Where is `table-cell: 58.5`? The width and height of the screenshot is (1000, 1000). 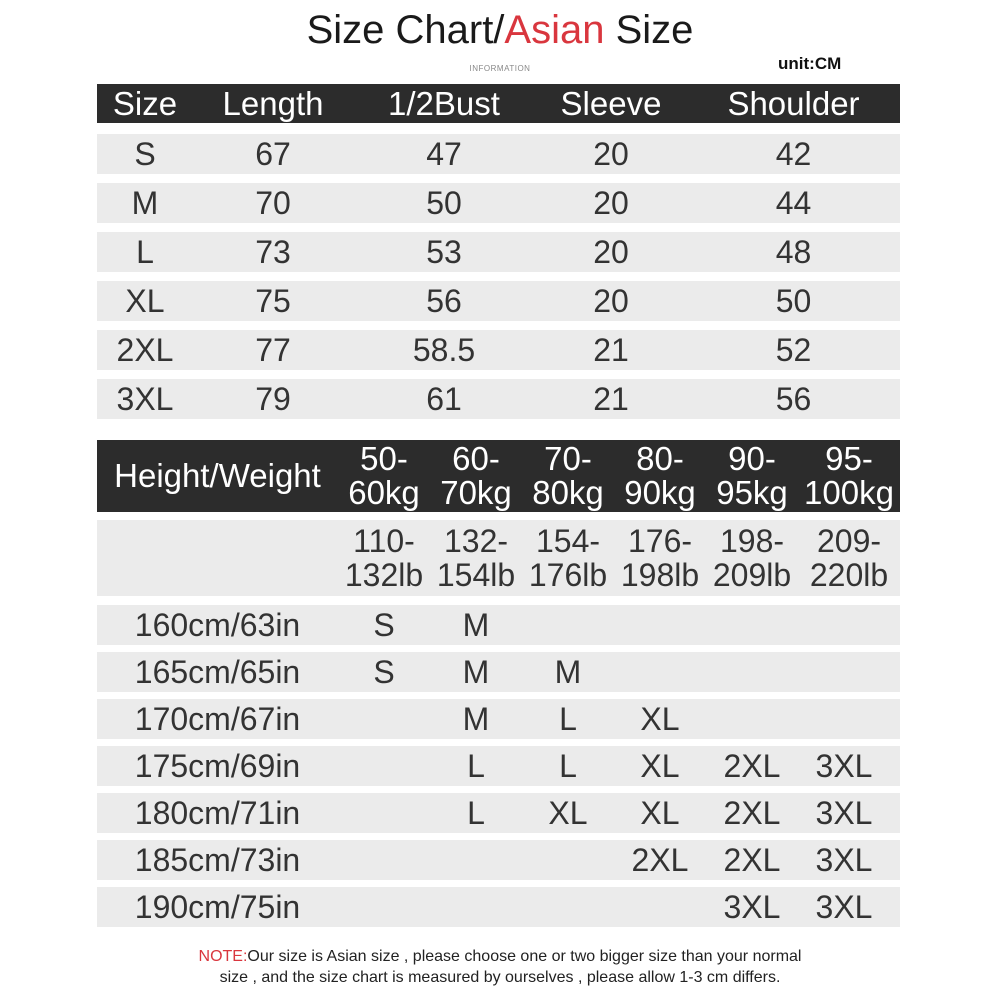 table-cell: 58.5 is located at coordinates (444, 349).